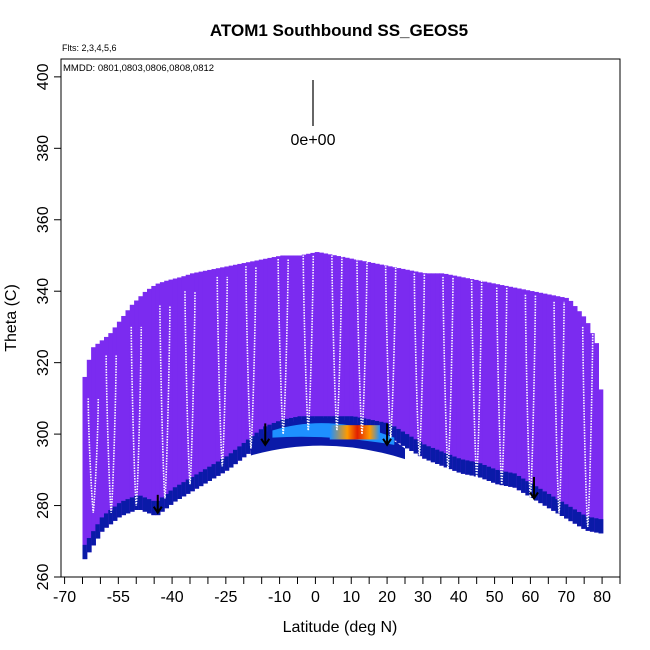  I want to click on x-tick-label: 0, so click(315, 597).